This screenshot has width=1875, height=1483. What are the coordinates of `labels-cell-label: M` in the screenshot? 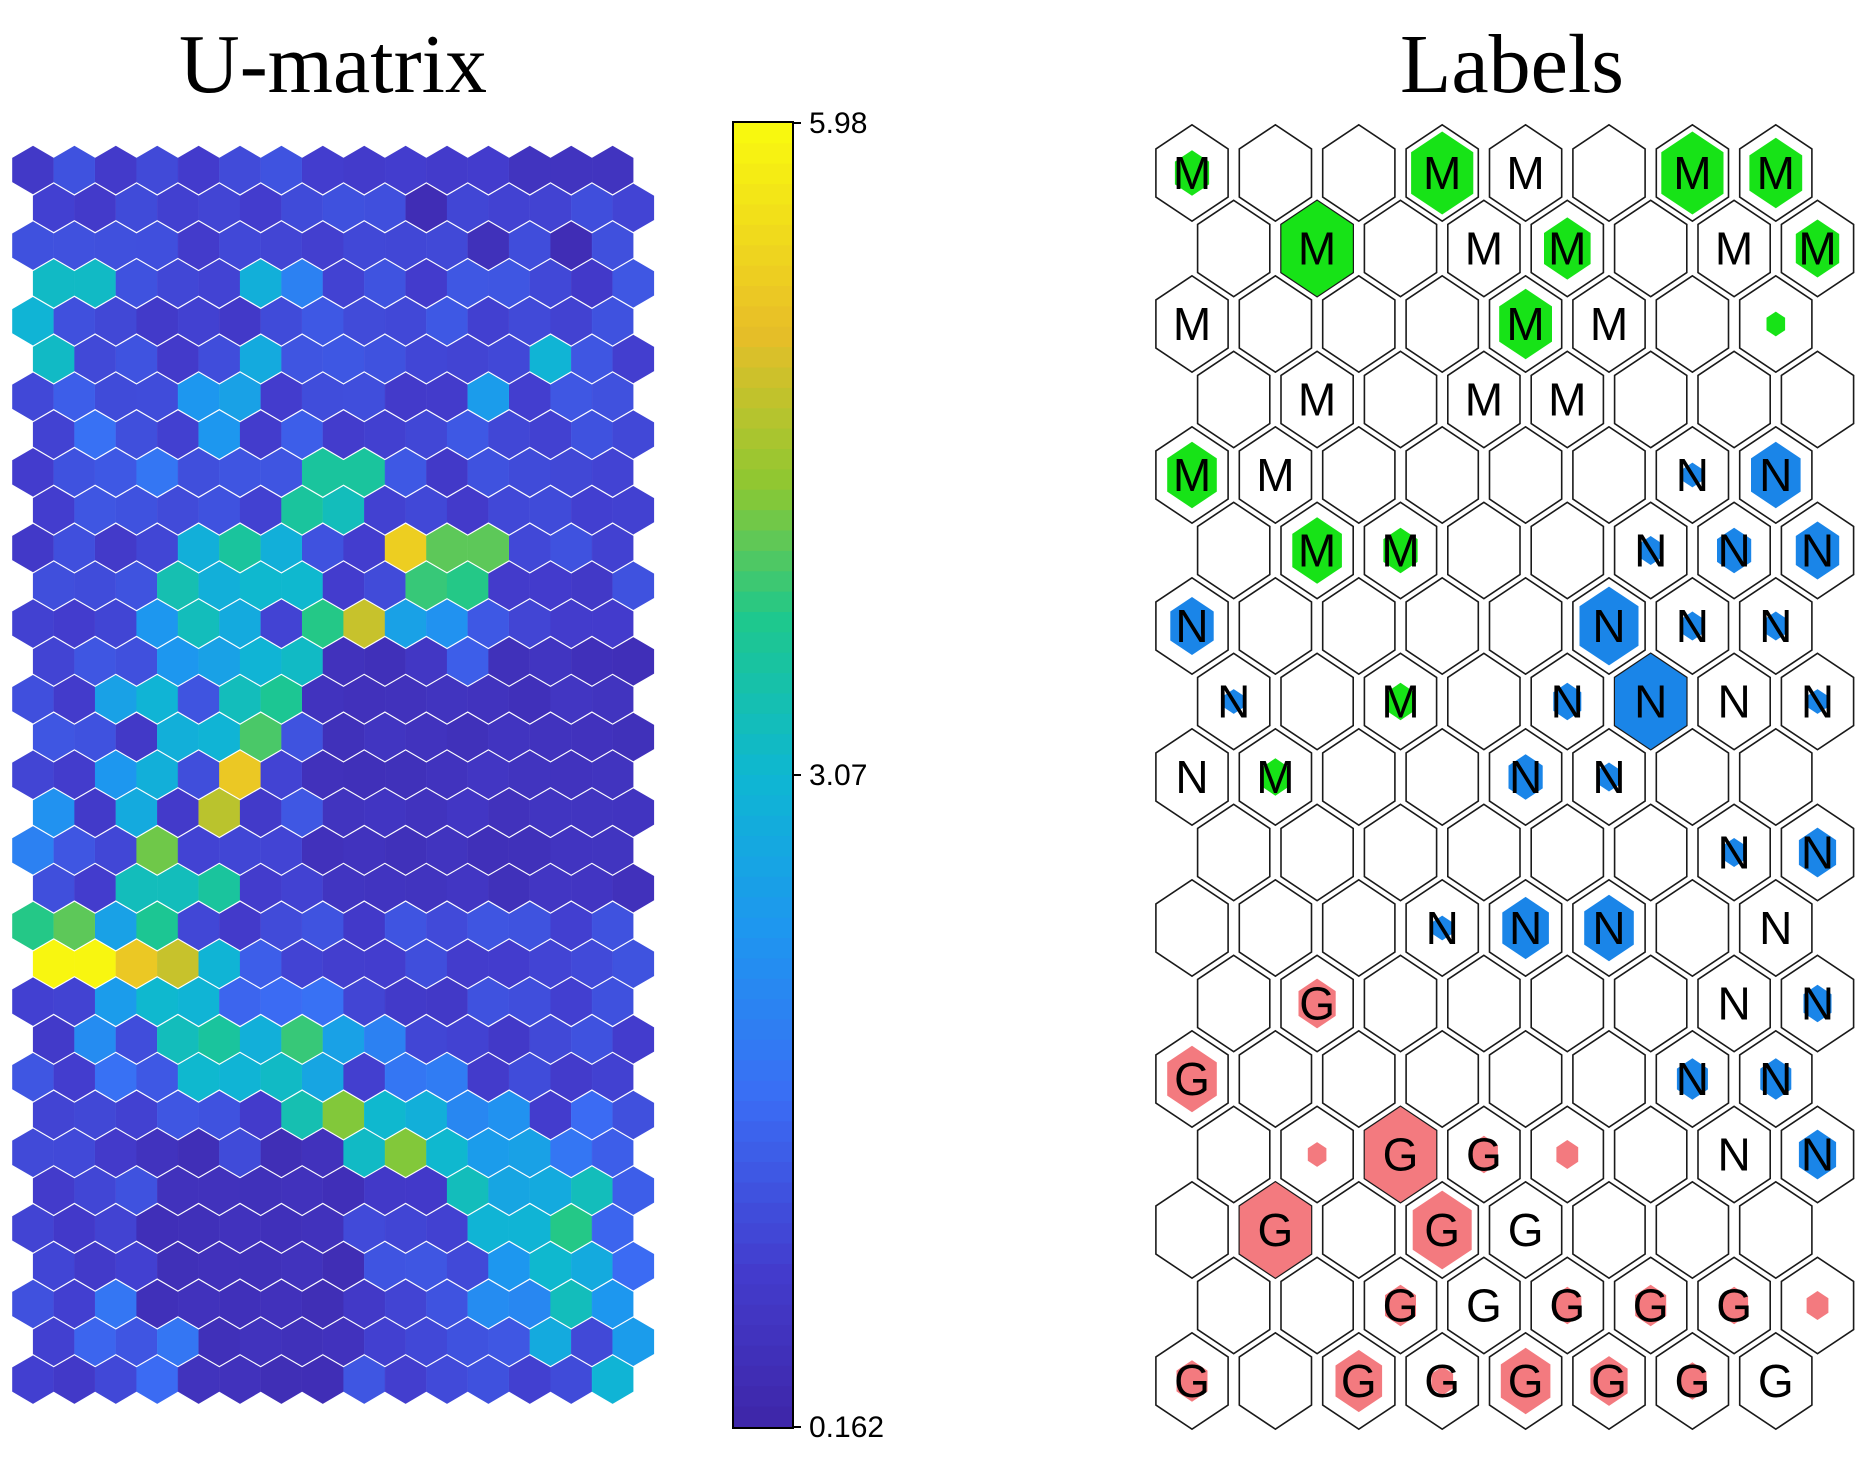 It's located at (1317, 551).